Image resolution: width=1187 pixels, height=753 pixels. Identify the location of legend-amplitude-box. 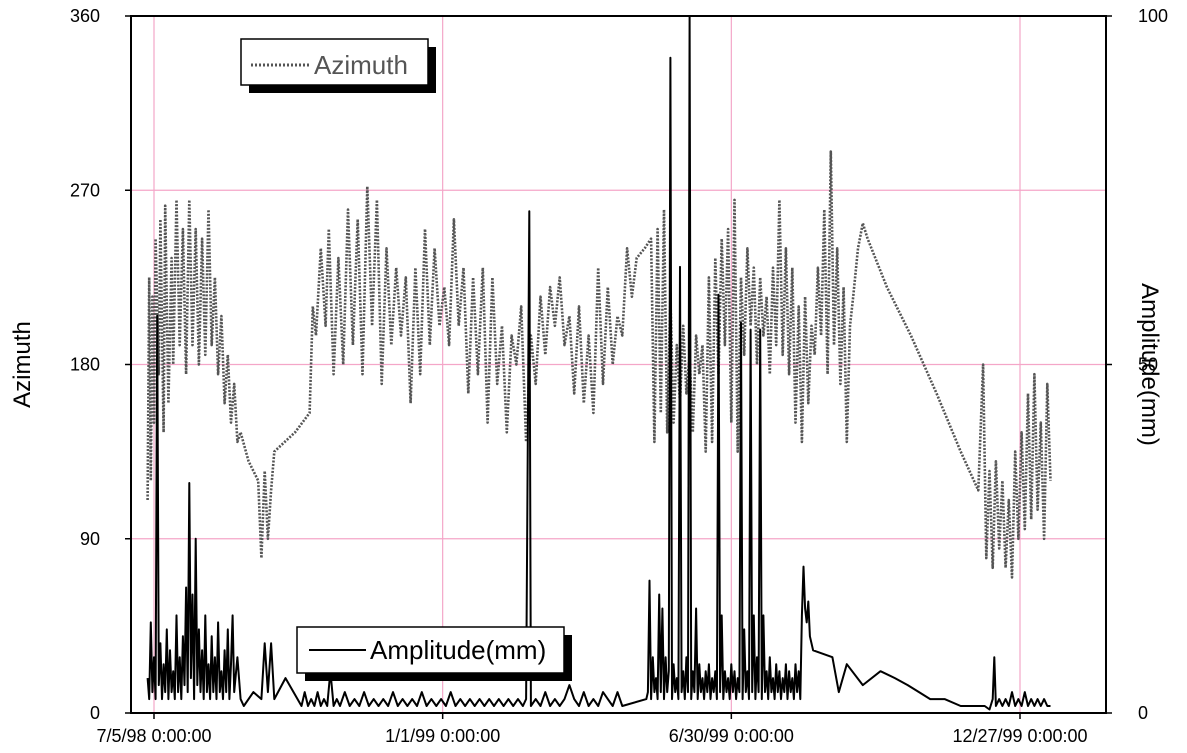
(430, 650).